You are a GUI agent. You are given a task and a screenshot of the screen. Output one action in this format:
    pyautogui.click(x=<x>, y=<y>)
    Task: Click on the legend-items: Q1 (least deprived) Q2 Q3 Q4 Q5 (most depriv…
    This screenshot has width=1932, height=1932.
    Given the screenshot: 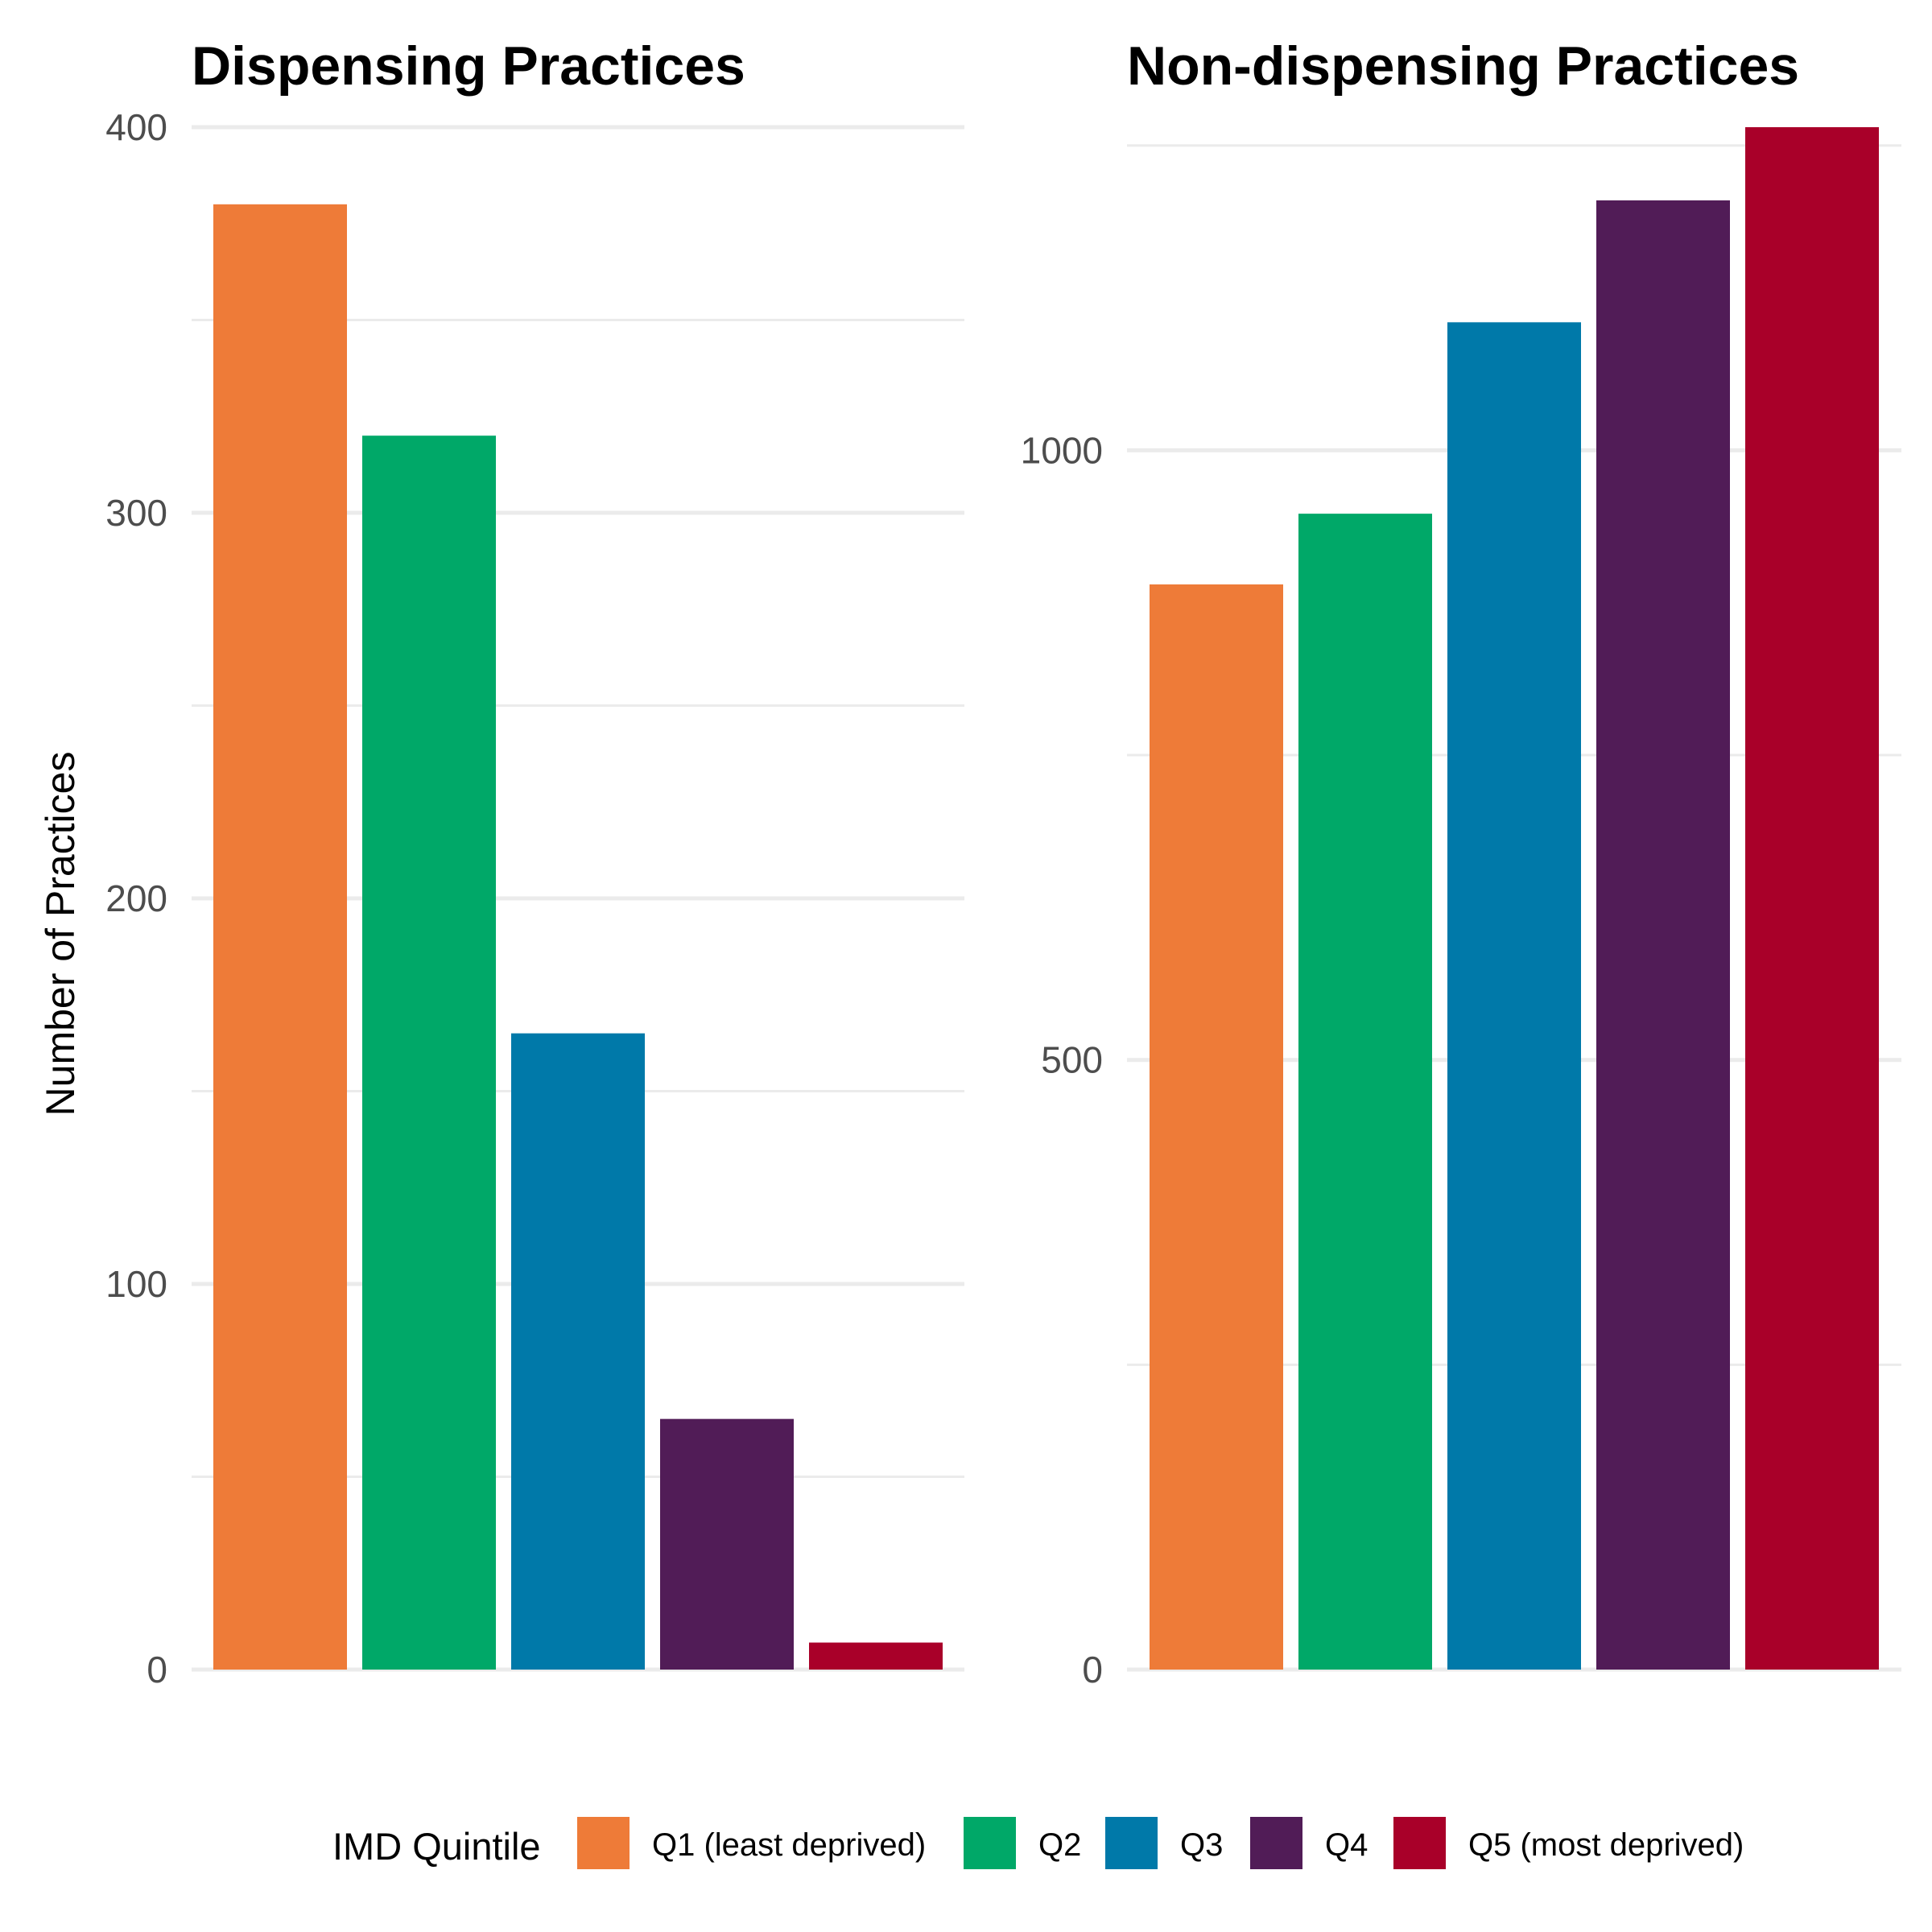 What is the action you would take?
    pyautogui.click(x=1160, y=1843)
    